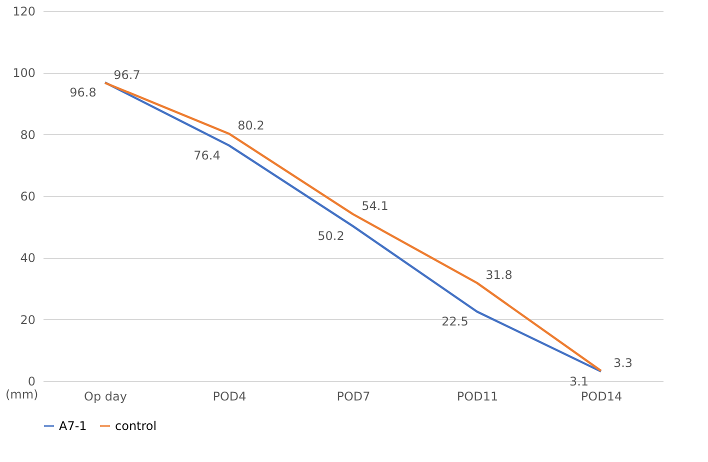  Describe the element at coordinates (136, 426) in the screenshot. I see `legend-label: control` at that location.